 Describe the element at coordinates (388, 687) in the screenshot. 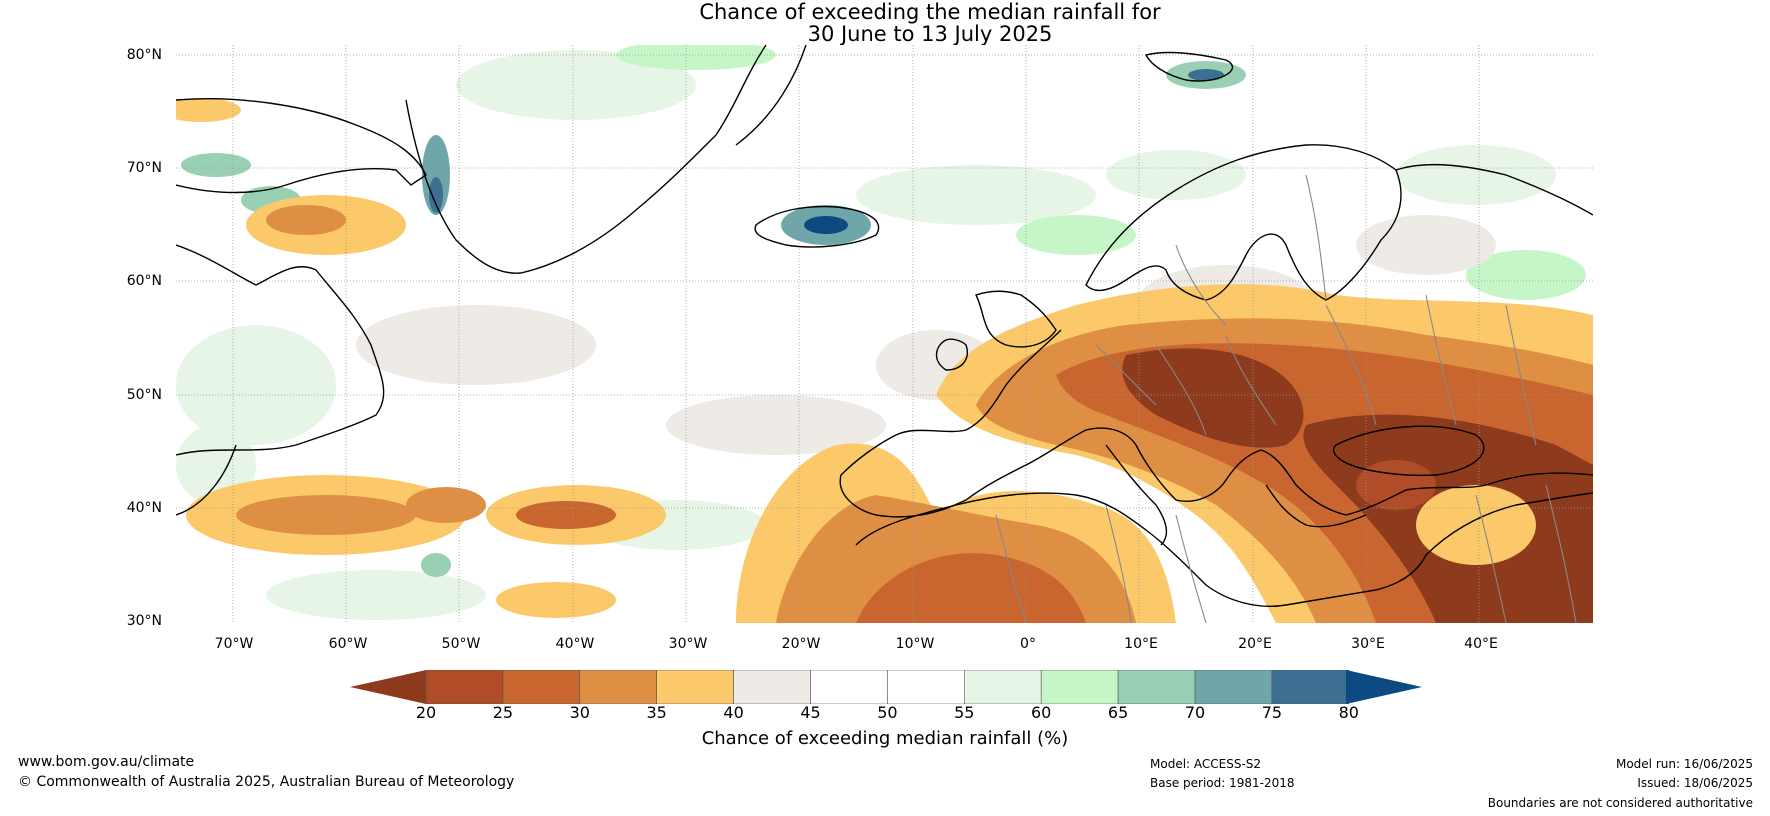

I see `colorbar-extend-low` at that location.